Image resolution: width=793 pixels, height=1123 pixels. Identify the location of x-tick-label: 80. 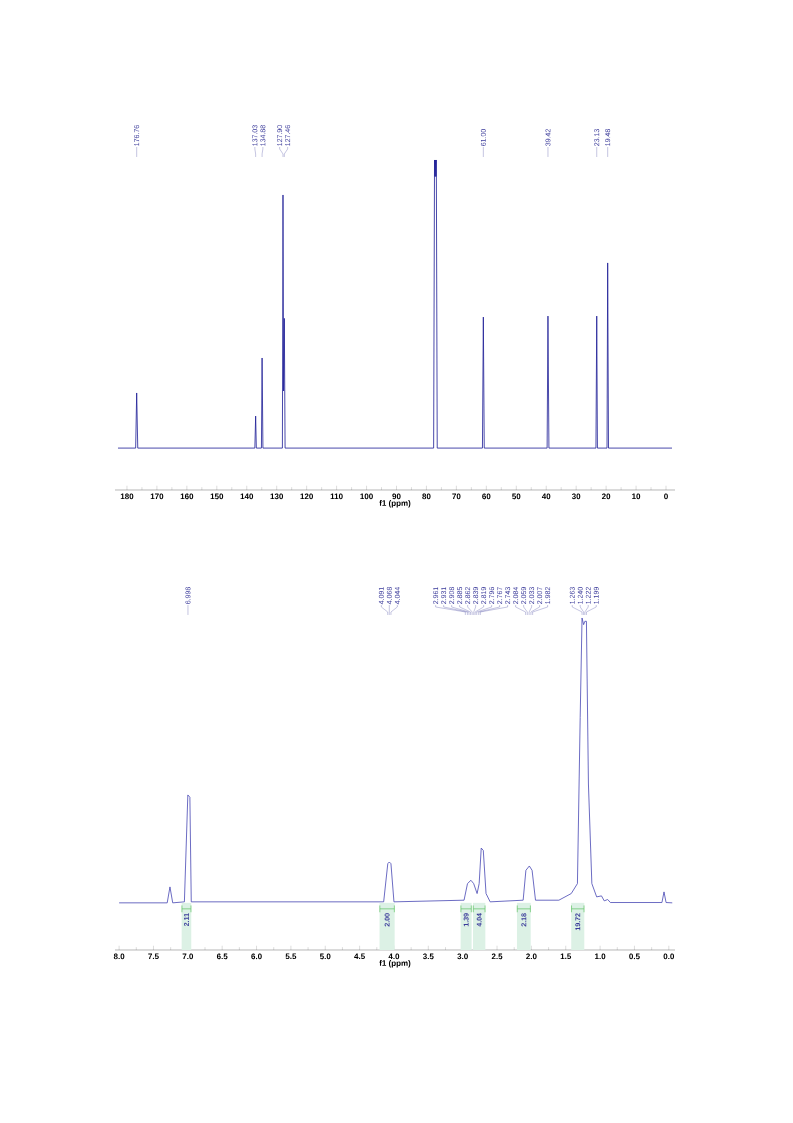
(426, 496).